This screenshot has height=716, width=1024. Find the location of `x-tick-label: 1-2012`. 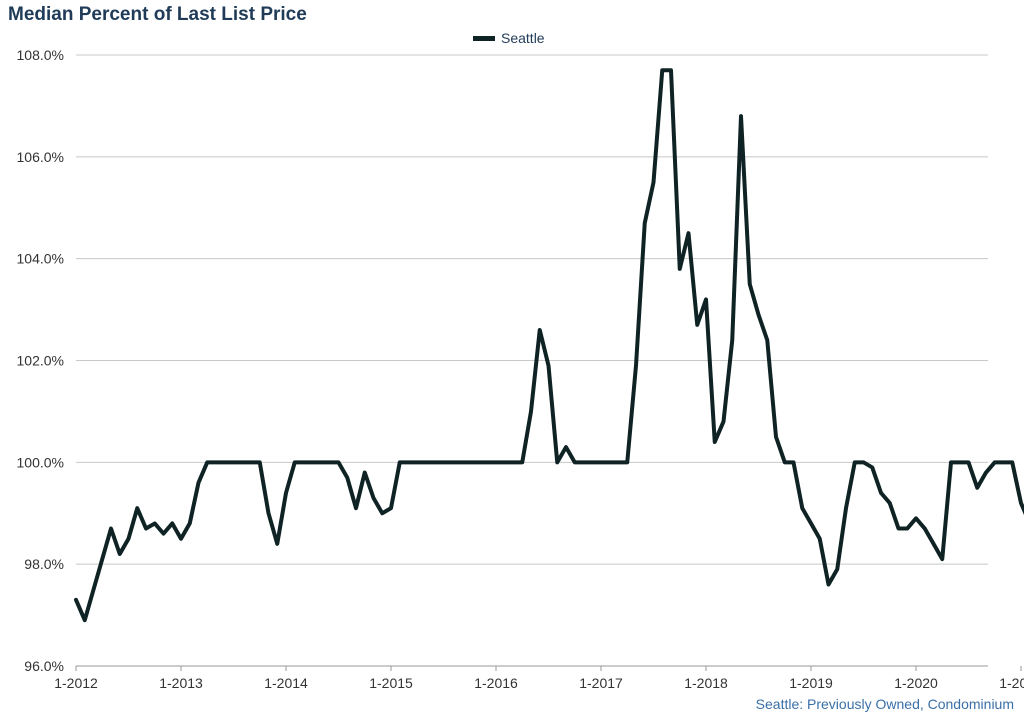

x-tick-label: 1-2012 is located at coordinates (76, 683).